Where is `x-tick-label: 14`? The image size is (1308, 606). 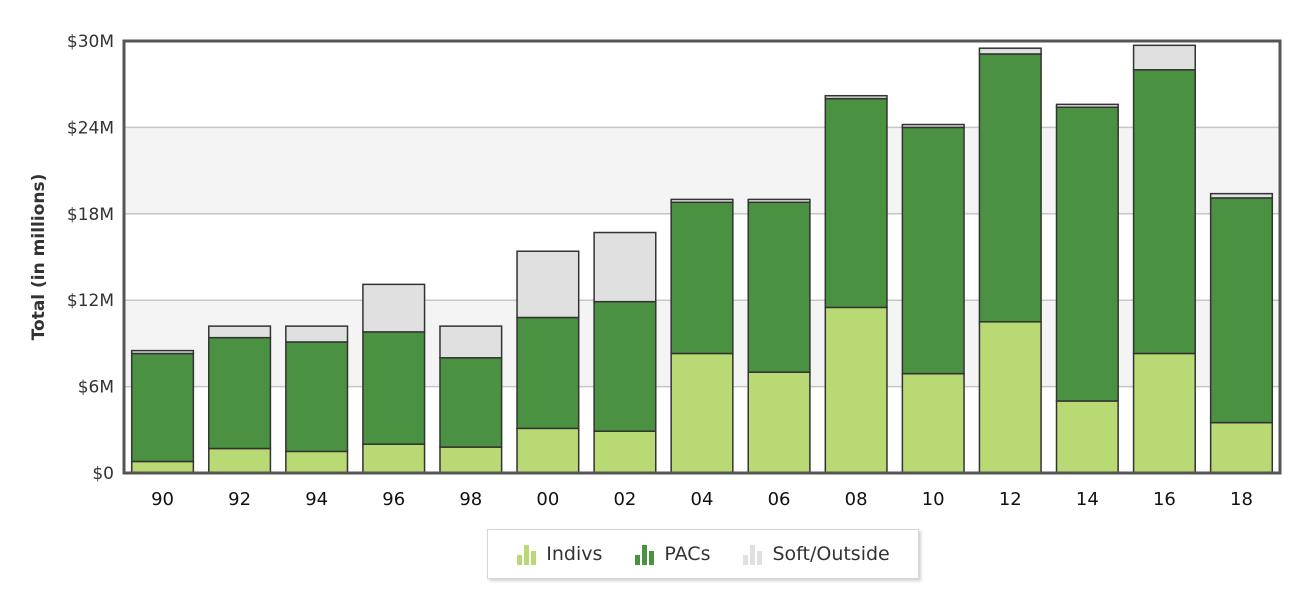
x-tick-label: 14 is located at coordinates (1087, 499).